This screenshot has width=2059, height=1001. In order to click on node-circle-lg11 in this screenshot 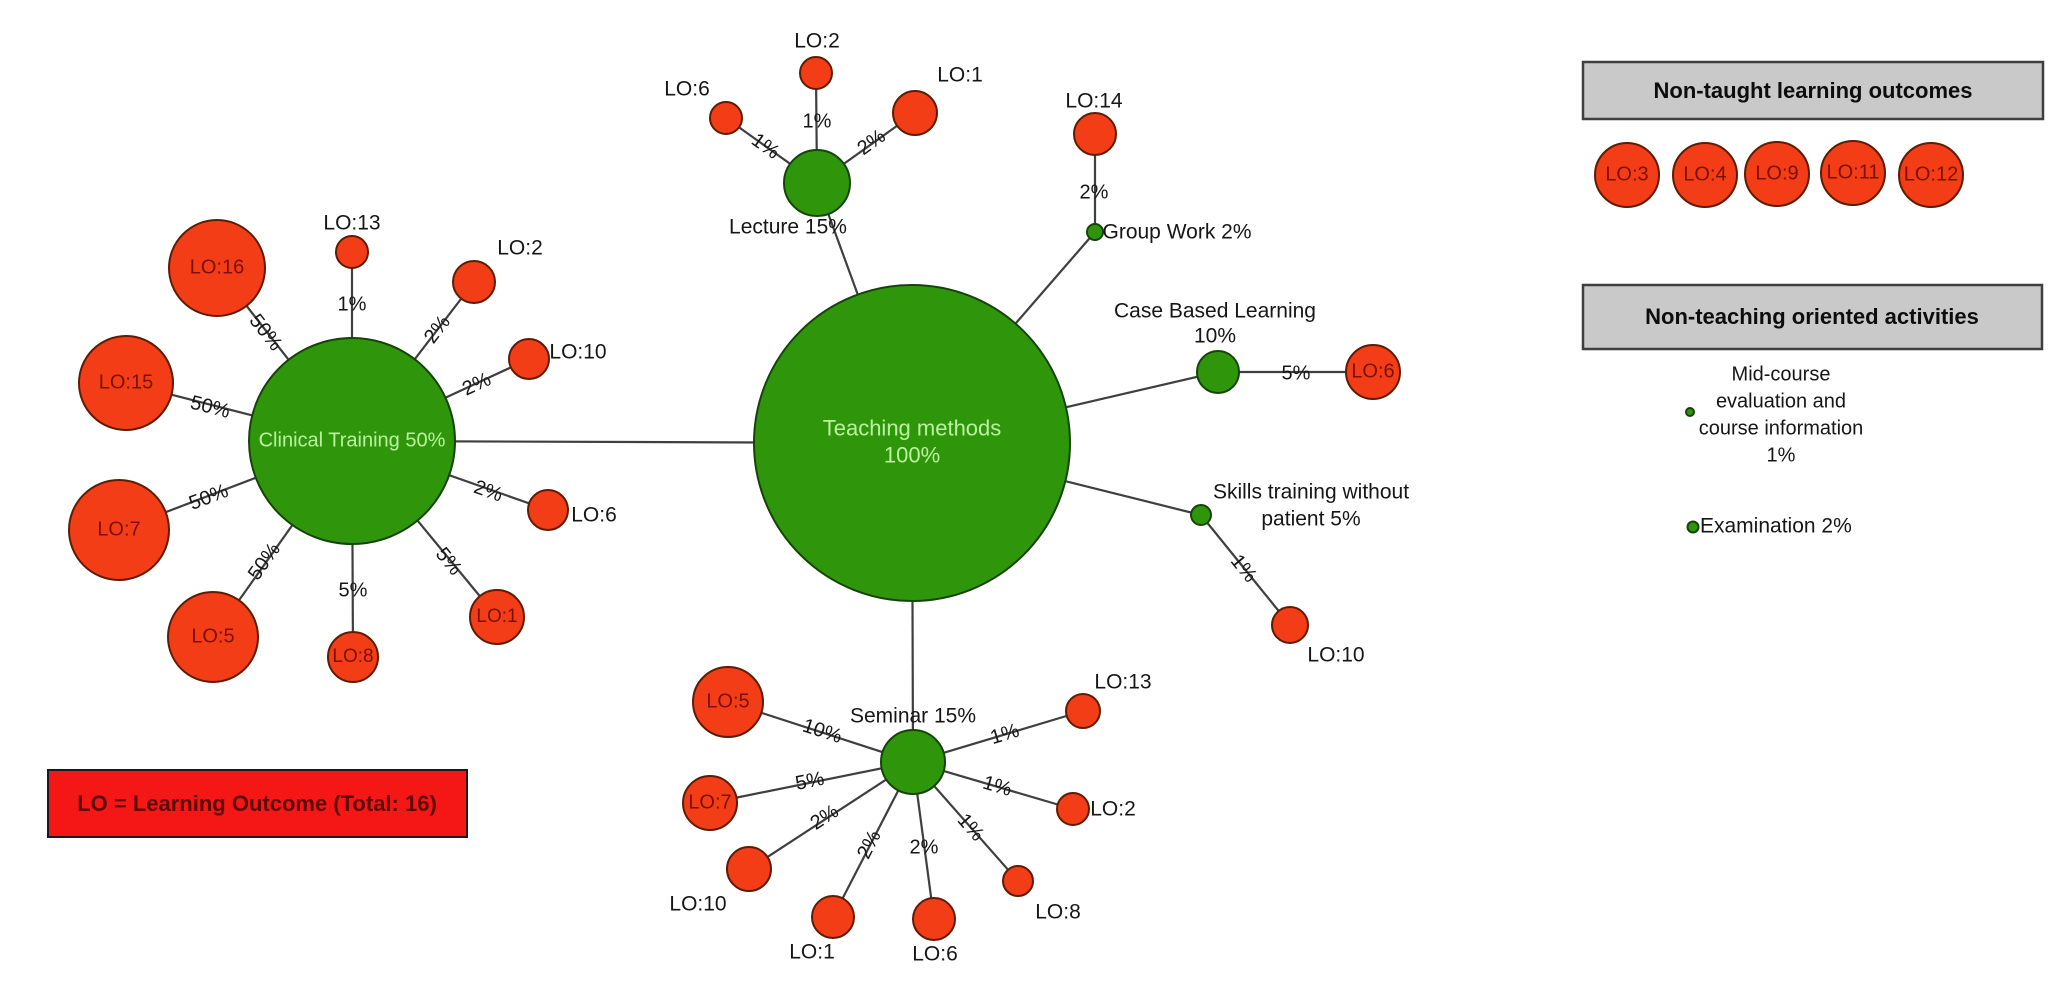, I will do `click(1853, 173)`.